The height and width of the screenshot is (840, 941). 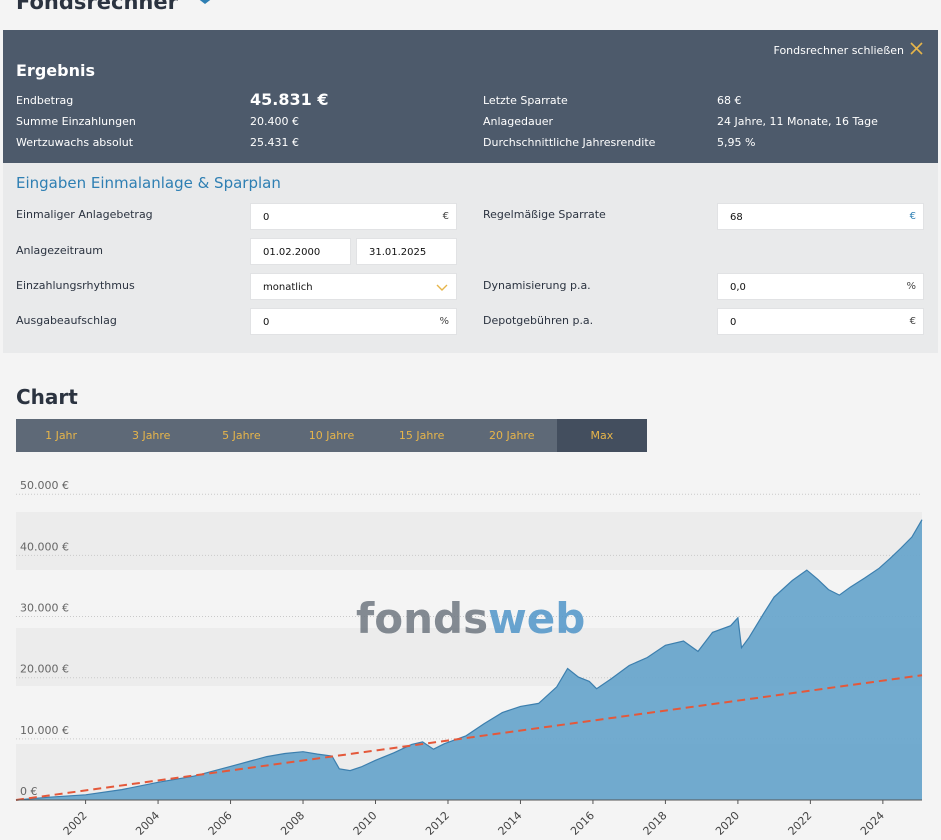 What do you see at coordinates (445, 216) in the screenshot?
I see `einmal-unit: €` at bounding box center [445, 216].